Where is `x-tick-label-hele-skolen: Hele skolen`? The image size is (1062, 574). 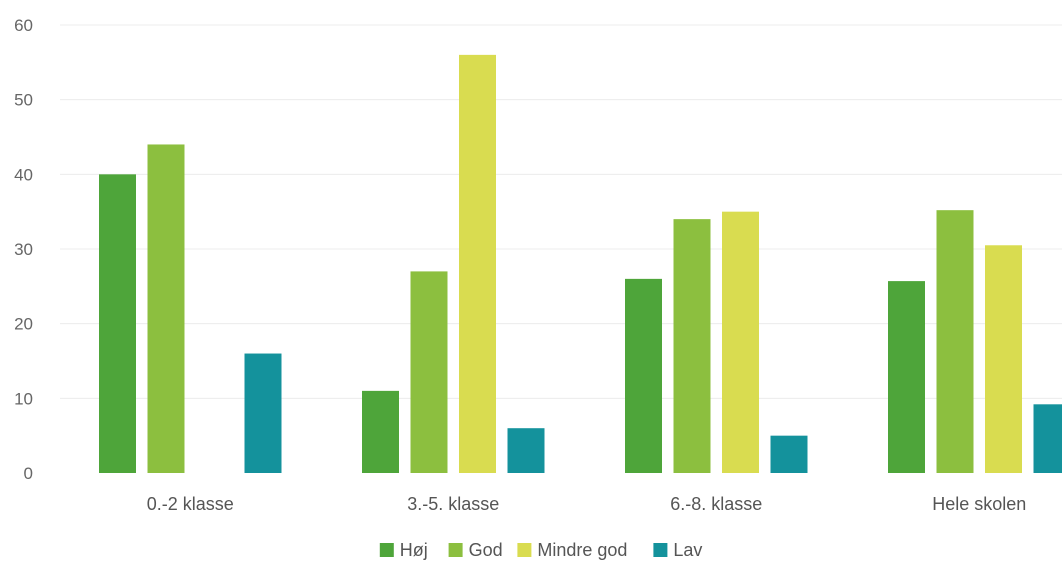
x-tick-label-hele-skolen: Hele skolen is located at coordinates (979, 504).